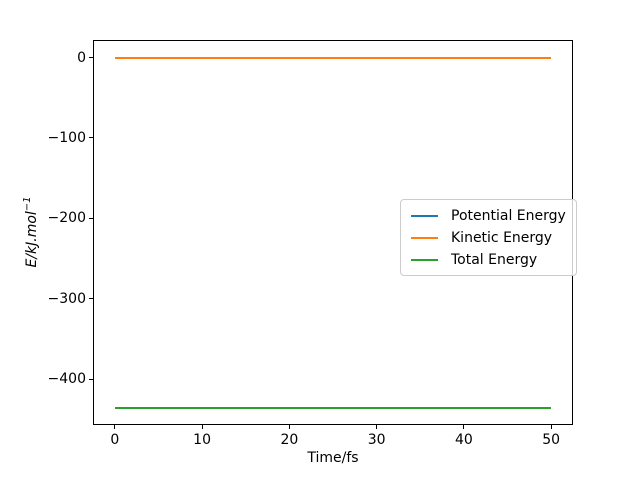  I want to click on x-tick-label: 50, so click(551, 440).